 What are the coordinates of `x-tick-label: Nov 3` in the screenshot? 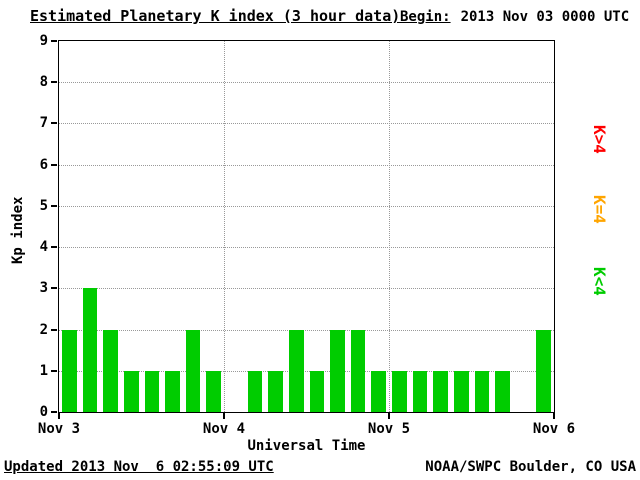 It's located at (59, 429).